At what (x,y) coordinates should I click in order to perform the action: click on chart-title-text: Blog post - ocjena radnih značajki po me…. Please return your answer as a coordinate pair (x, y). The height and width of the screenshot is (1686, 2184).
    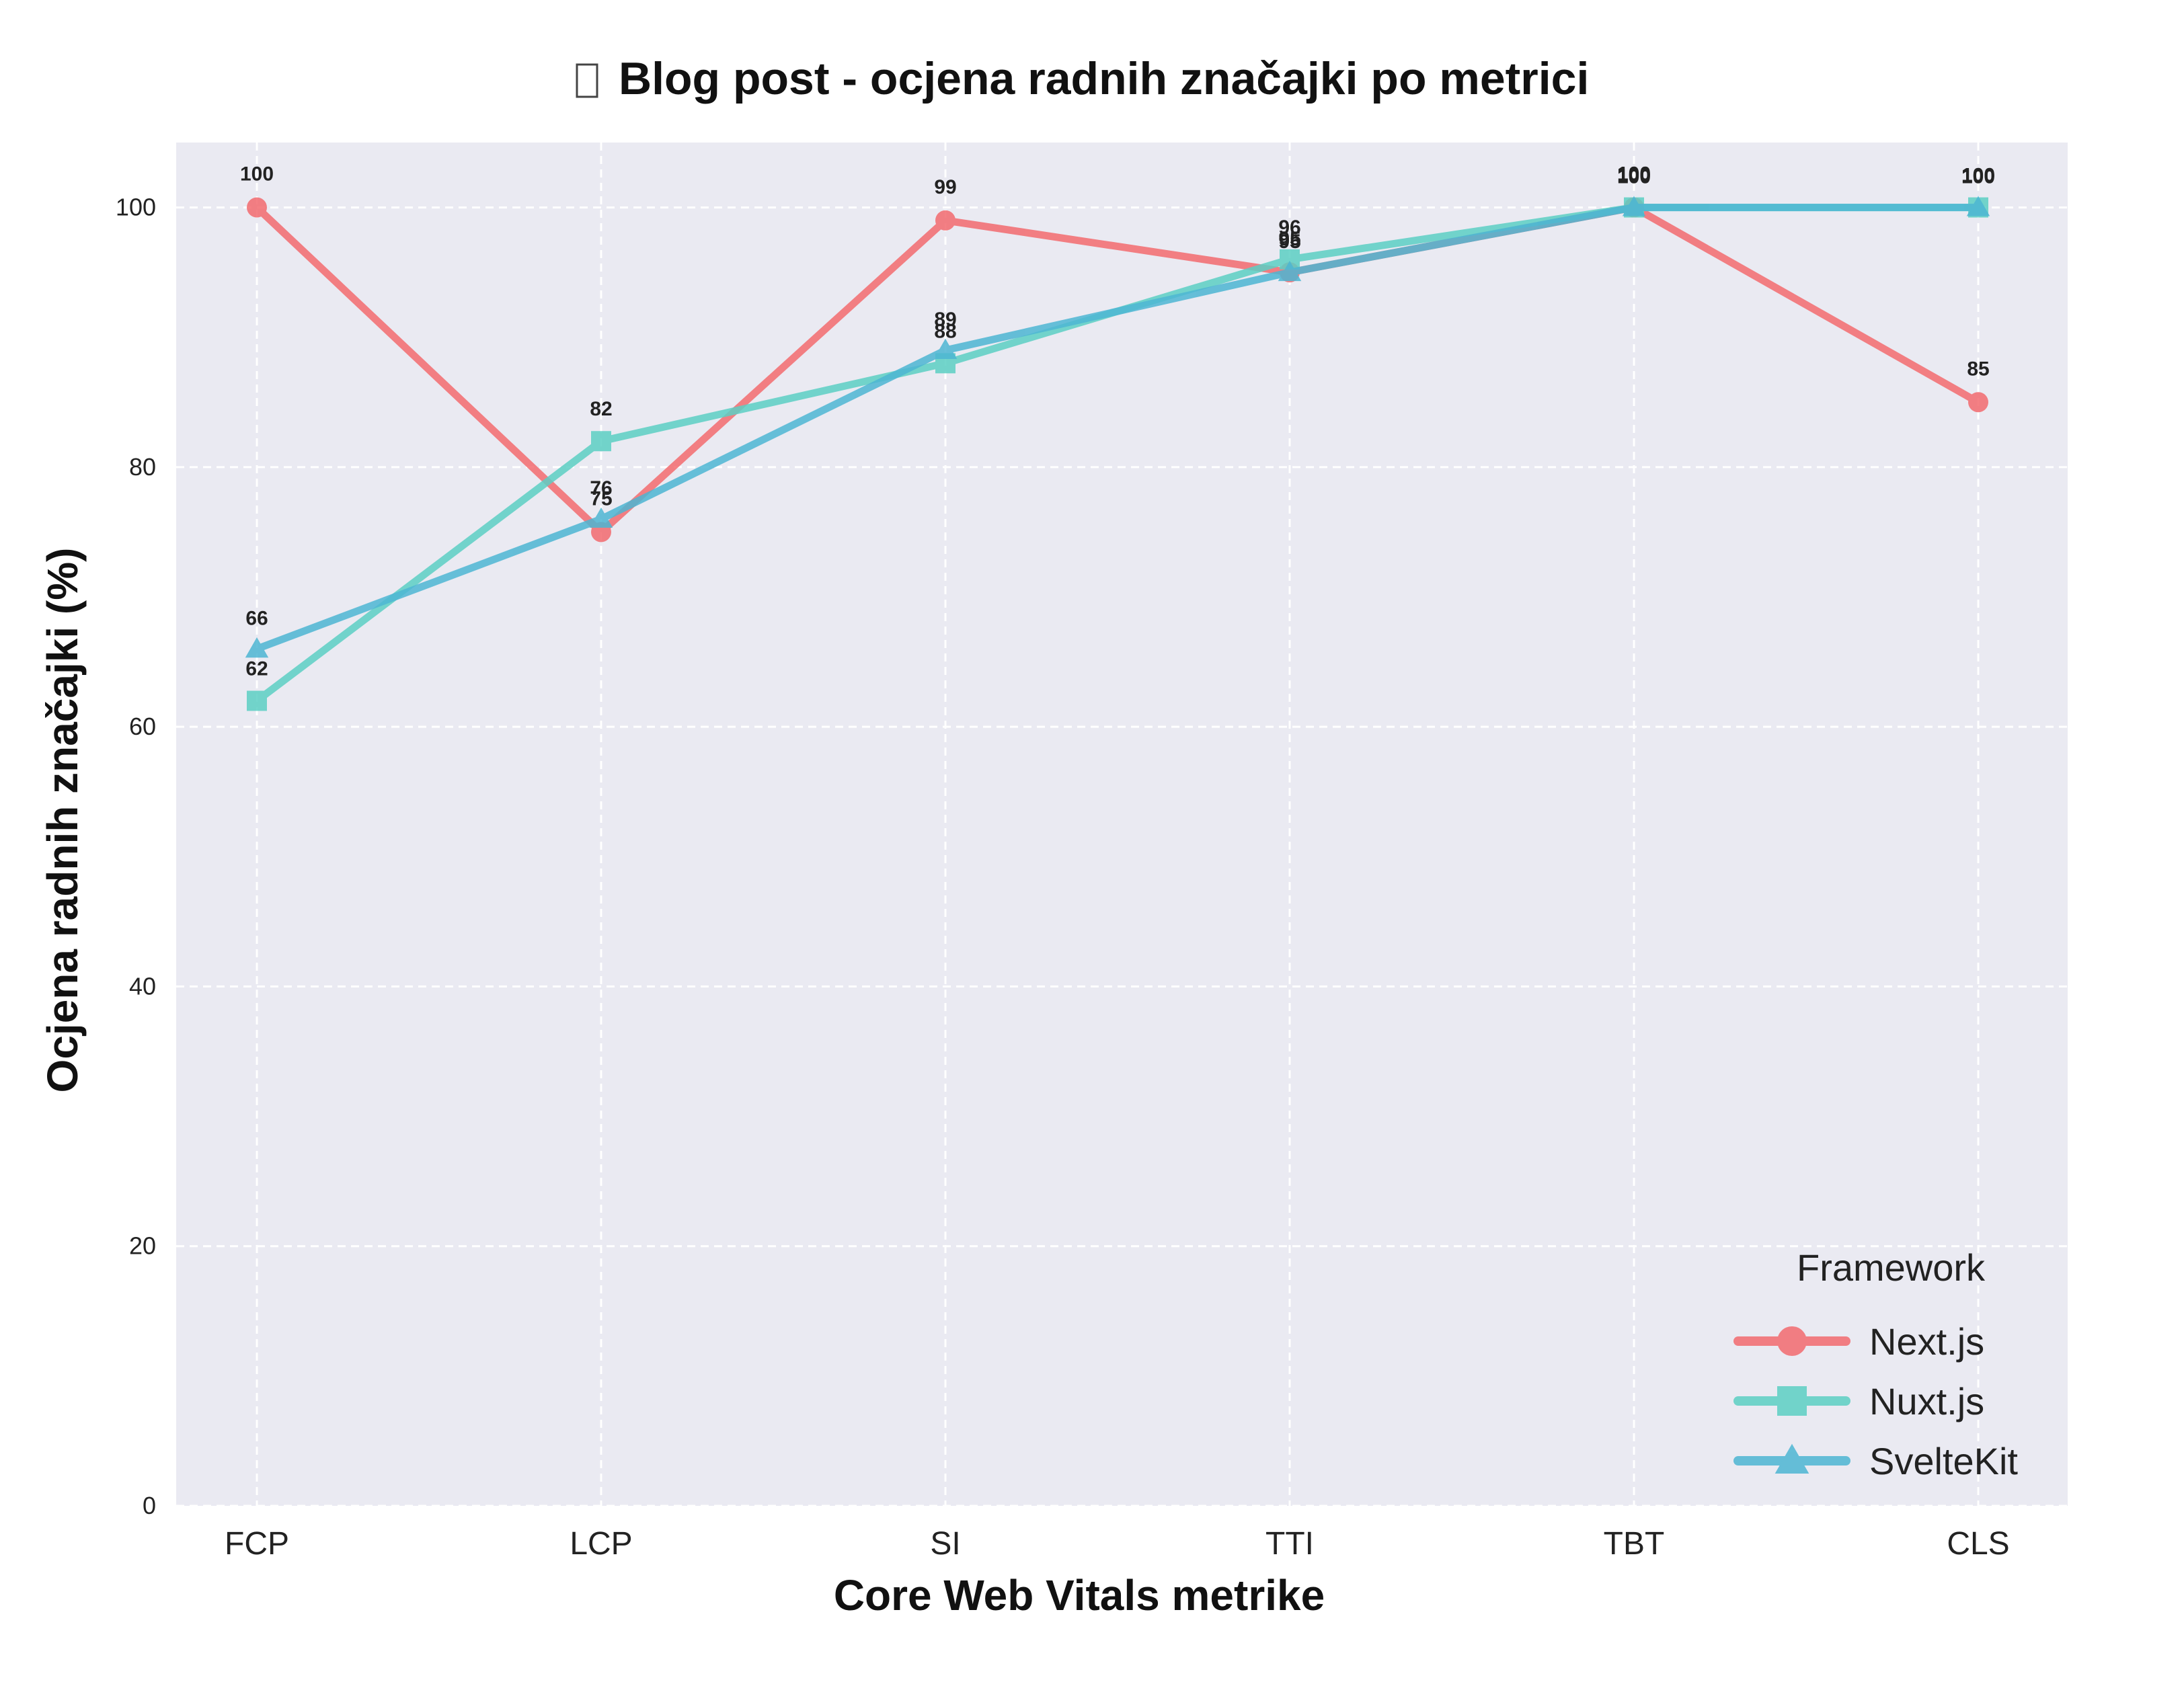
    Looking at the image, I should click on (1104, 78).